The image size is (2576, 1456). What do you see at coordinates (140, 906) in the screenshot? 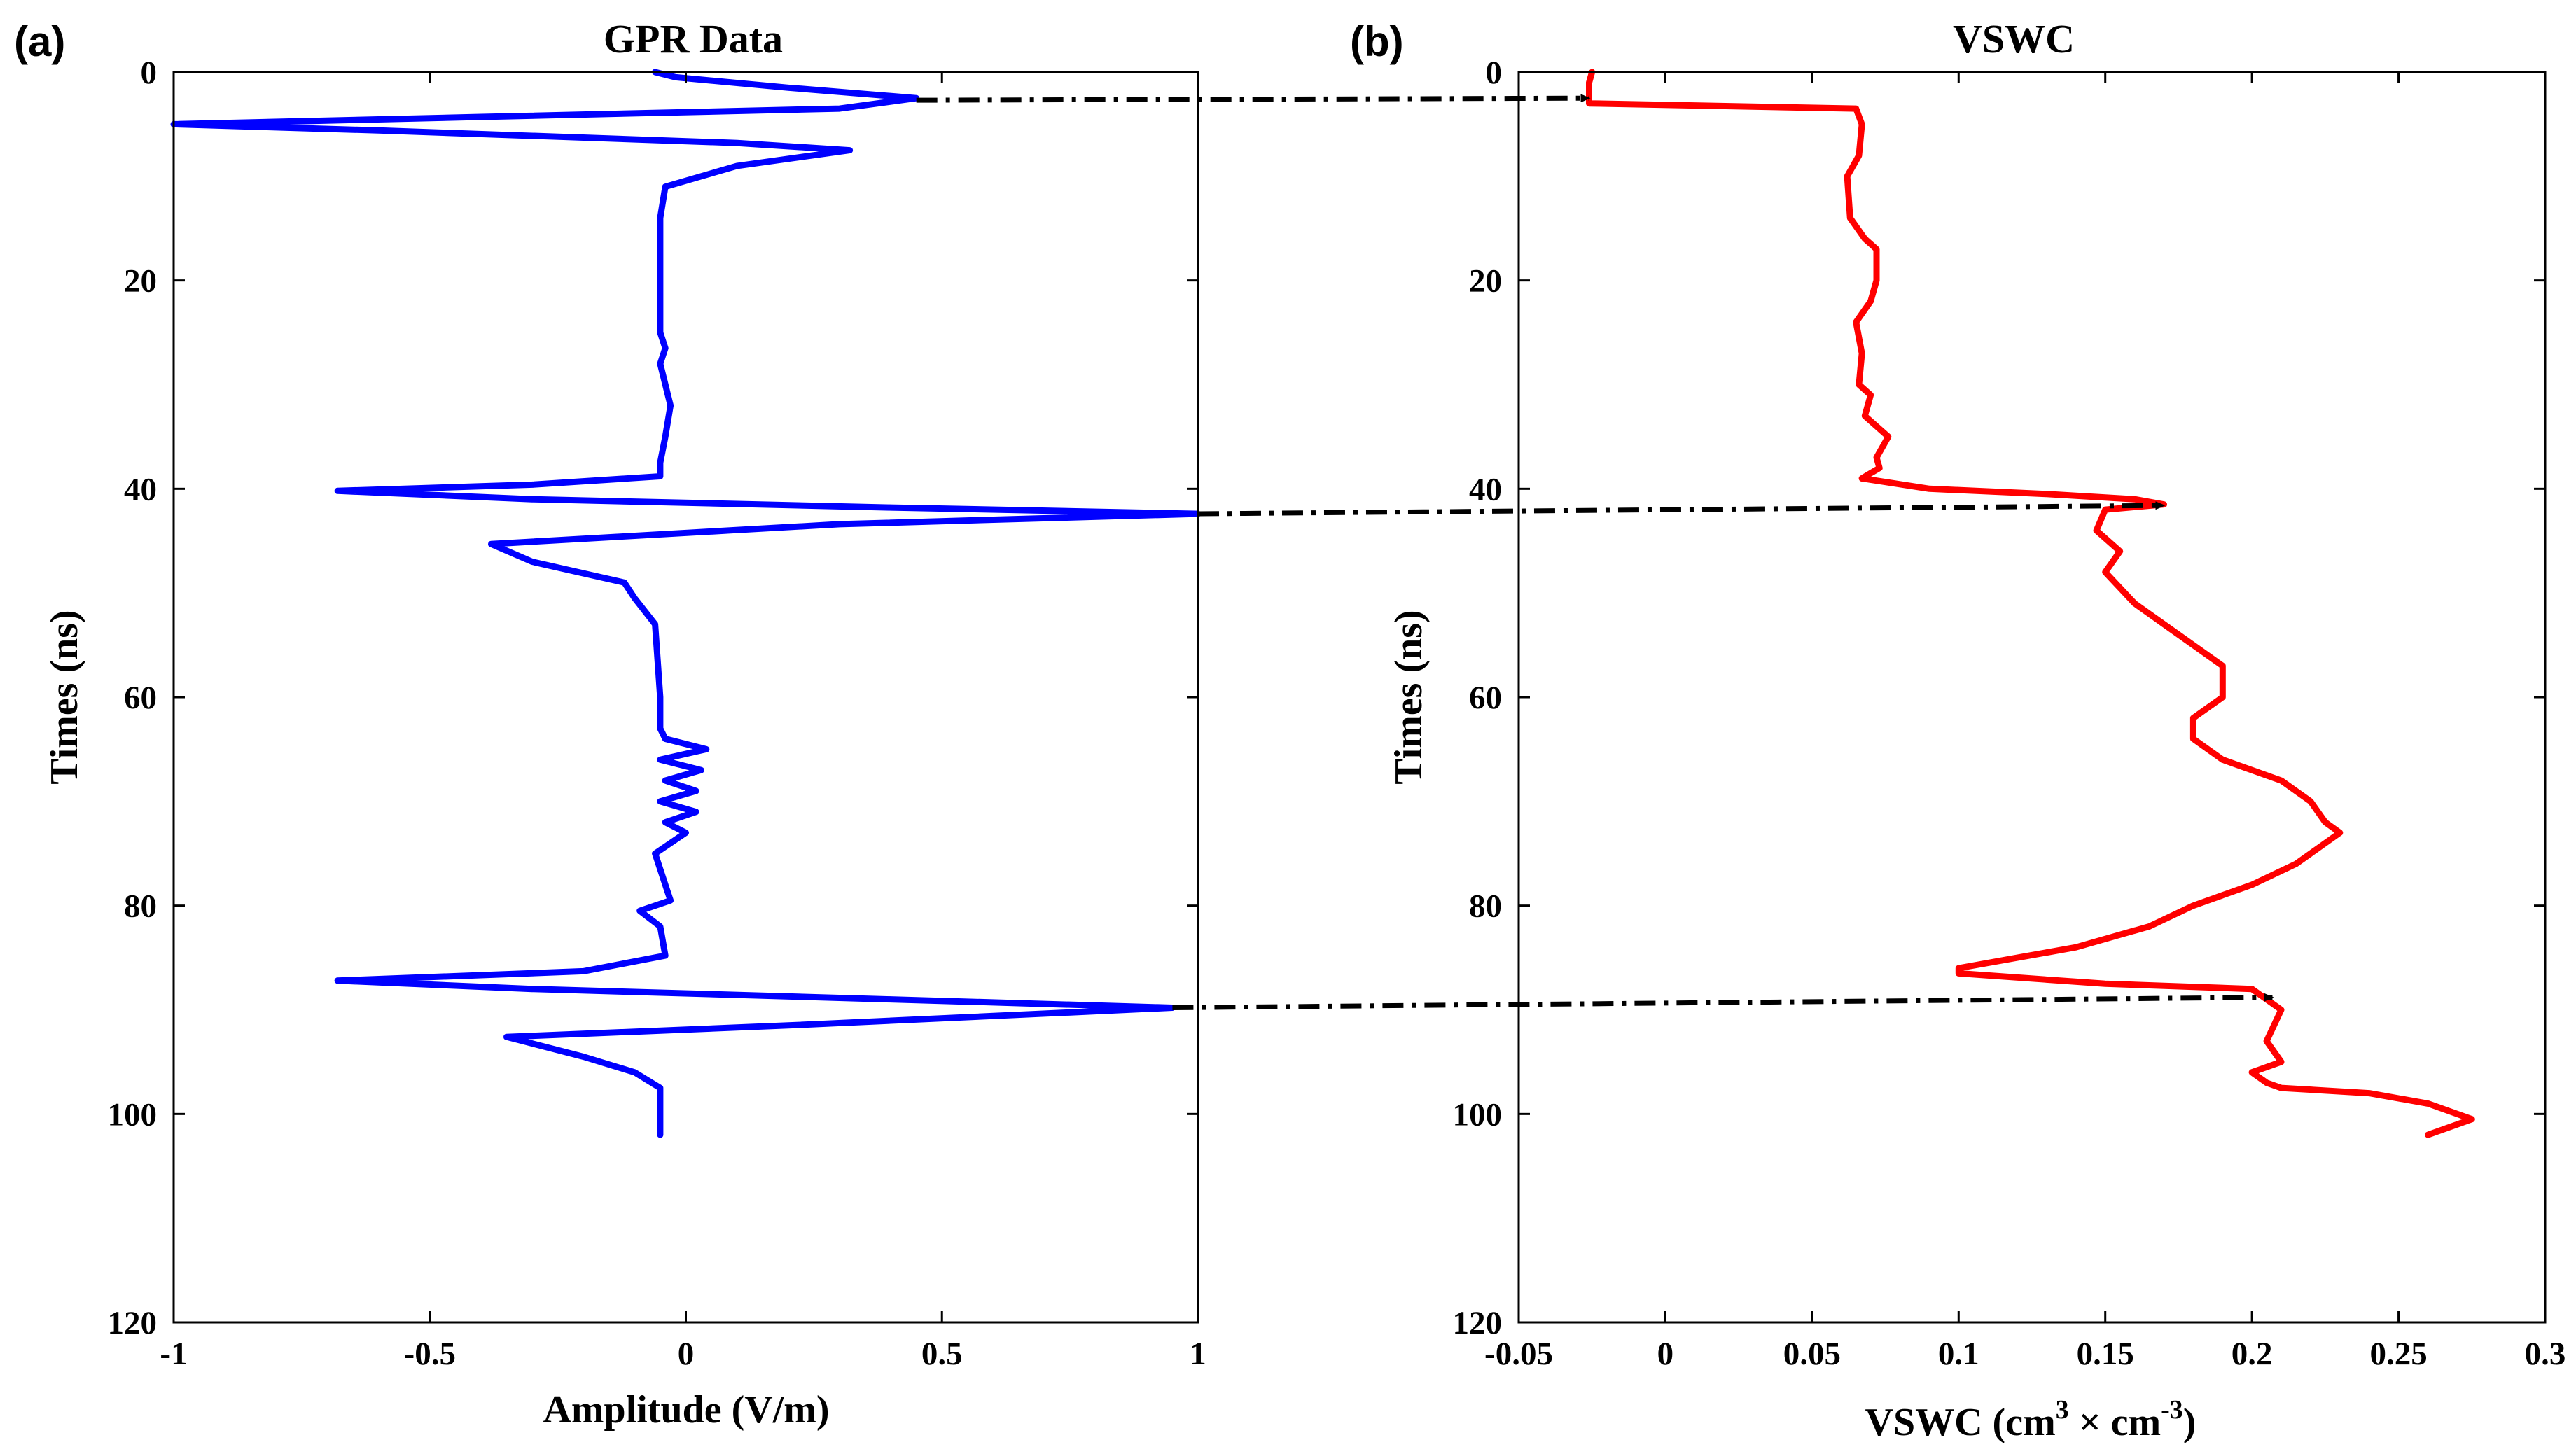
I see `panel-a-y-tick-label: 80` at bounding box center [140, 906].